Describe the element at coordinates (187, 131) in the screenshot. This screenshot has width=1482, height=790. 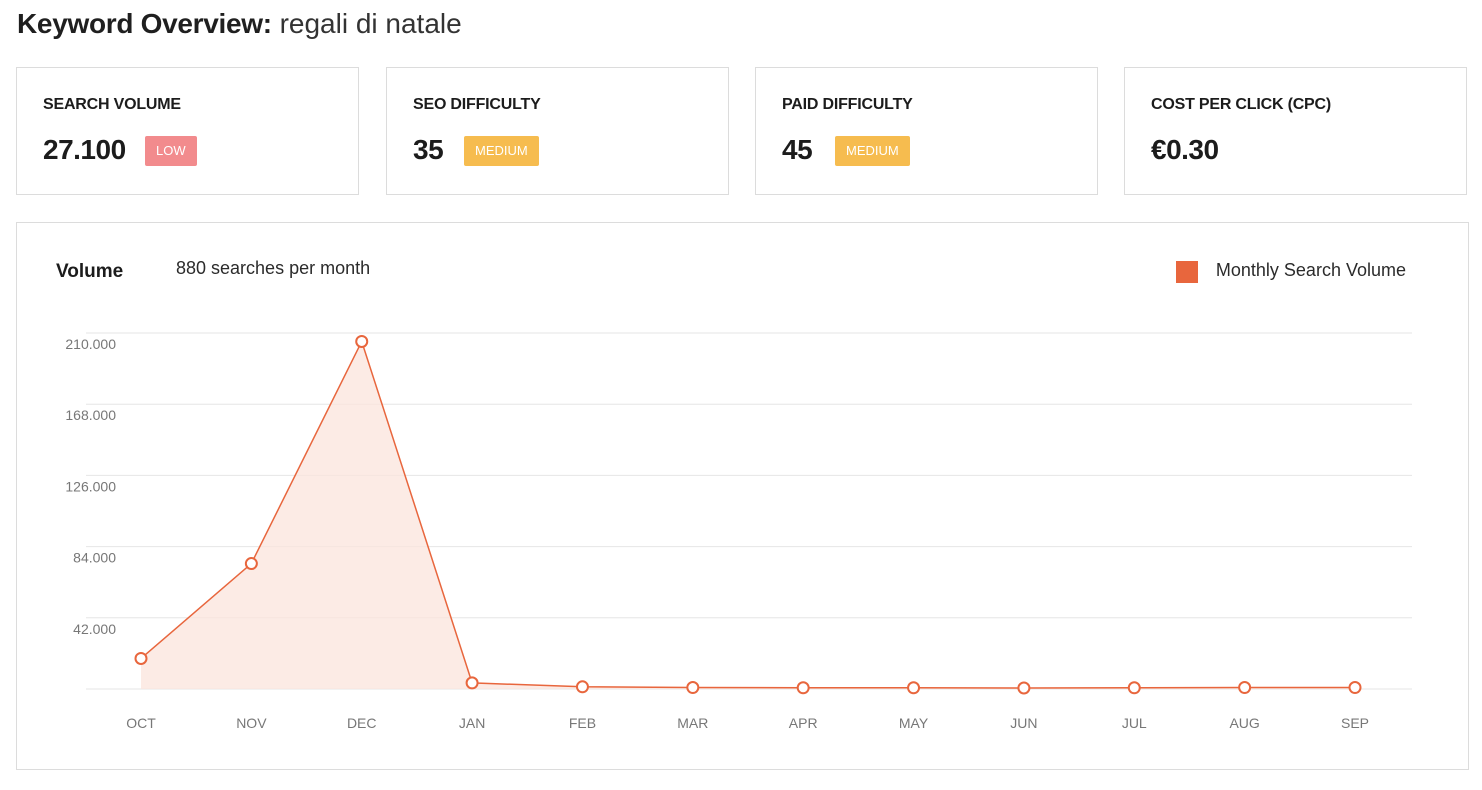
I see `search-volume-card: SEARCH VOLUME 27.100 LOW` at that location.